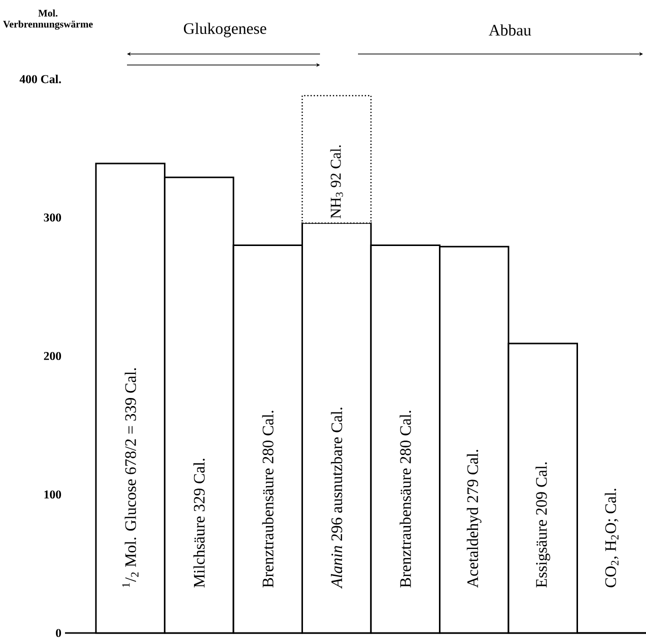 This screenshot has width=646, height=642. What do you see at coordinates (53, 356) in the screenshot?
I see `y-tick-label: 200` at bounding box center [53, 356].